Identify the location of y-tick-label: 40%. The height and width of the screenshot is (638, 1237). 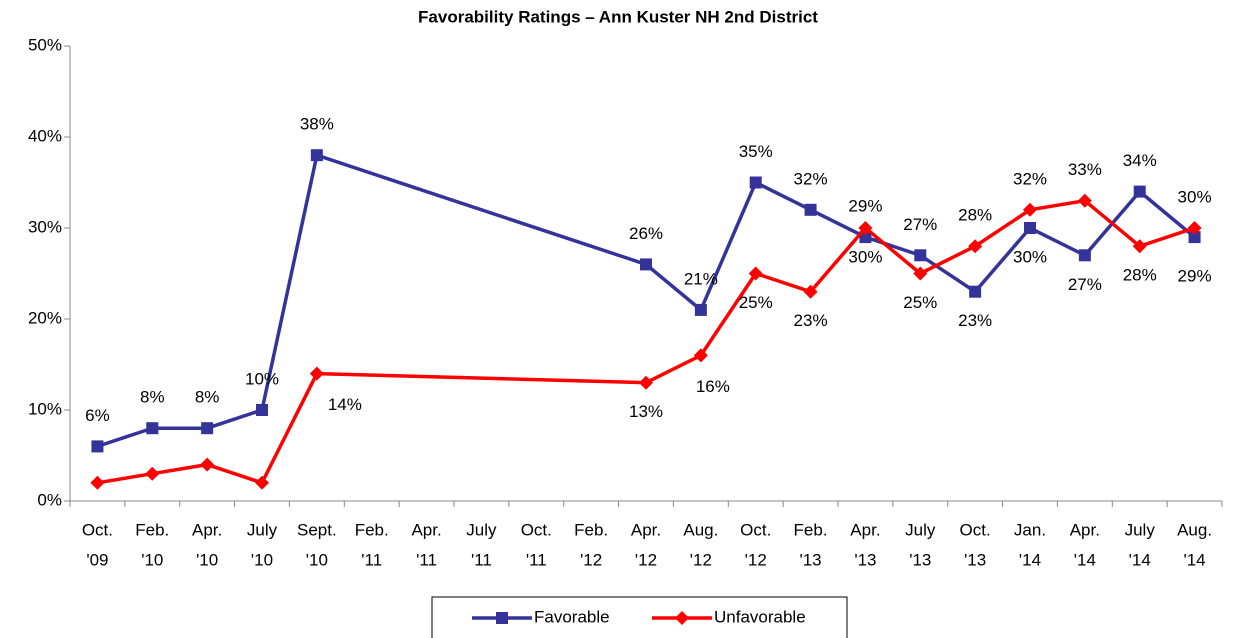
(45, 135).